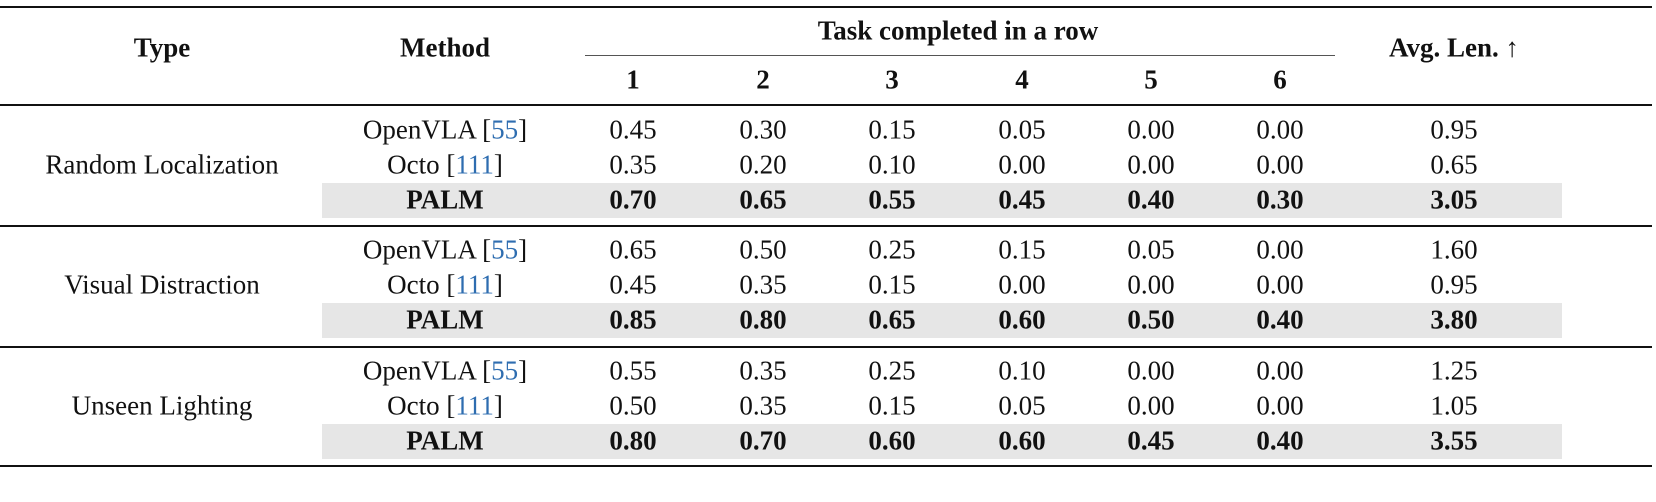 The height and width of the screenshot is (502, 1656). Describe the element at coordinates (633, 79) in the screenshot. I see `header-col-1: 1` at that location.